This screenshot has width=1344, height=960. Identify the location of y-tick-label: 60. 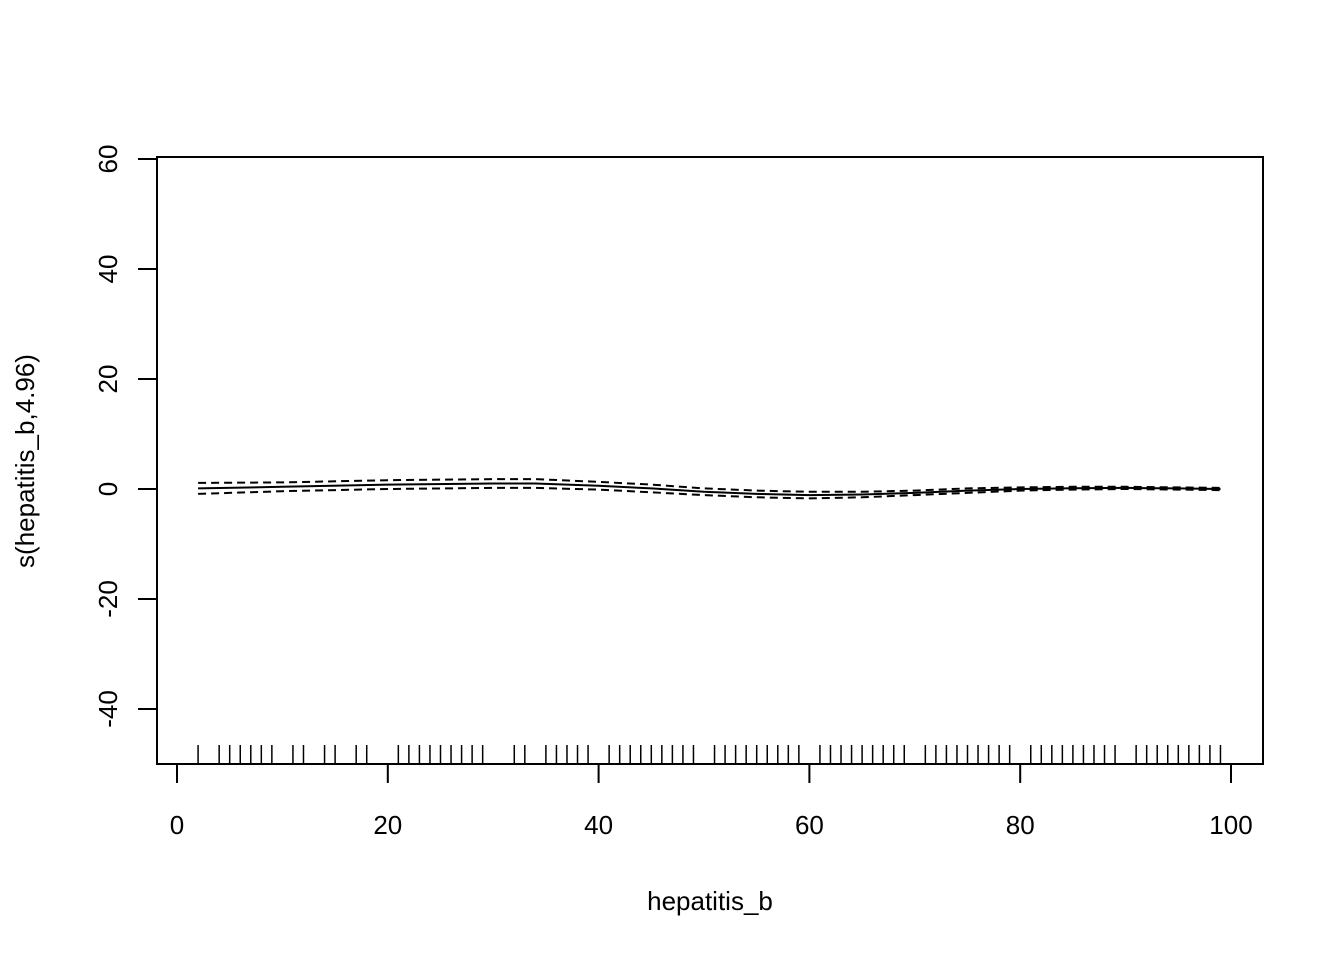
(108, 159).